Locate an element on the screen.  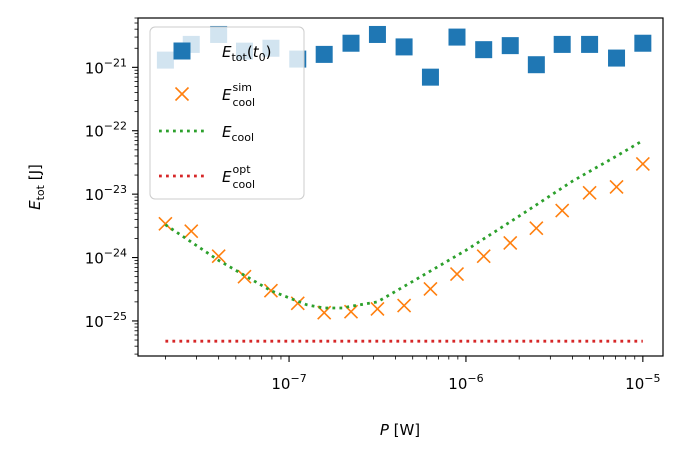
x-axis-label-unit: [W] is located at coordinates (404, 430).